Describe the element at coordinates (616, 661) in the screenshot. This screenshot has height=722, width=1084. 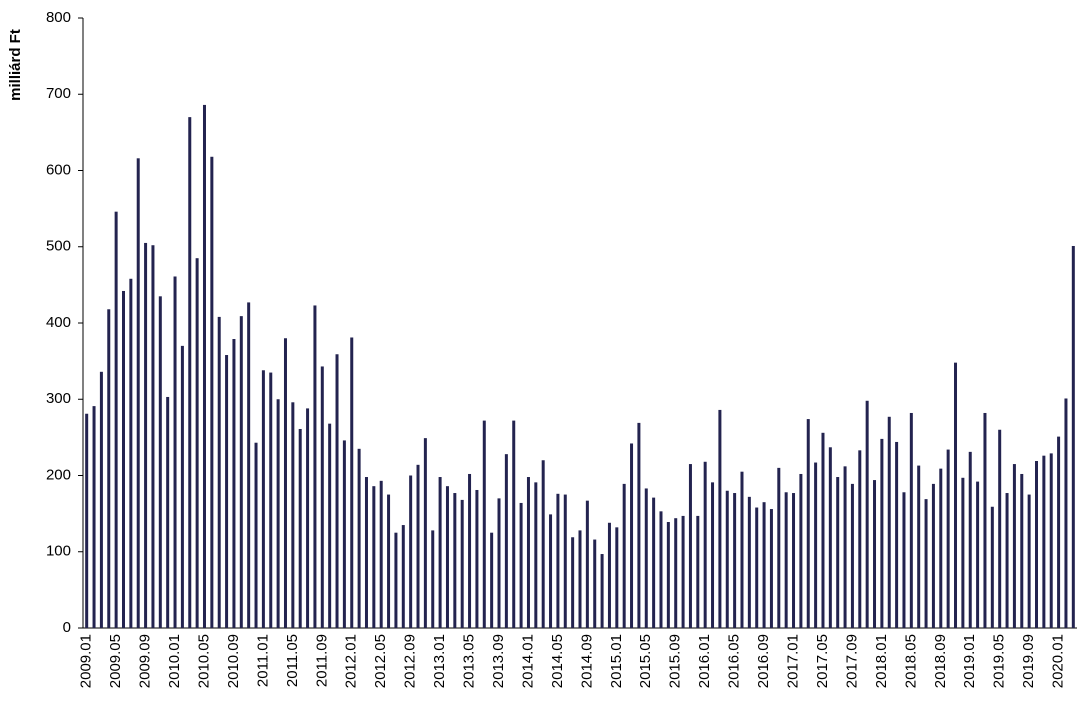
I see `x-tick-label: 2015.01` at that location.